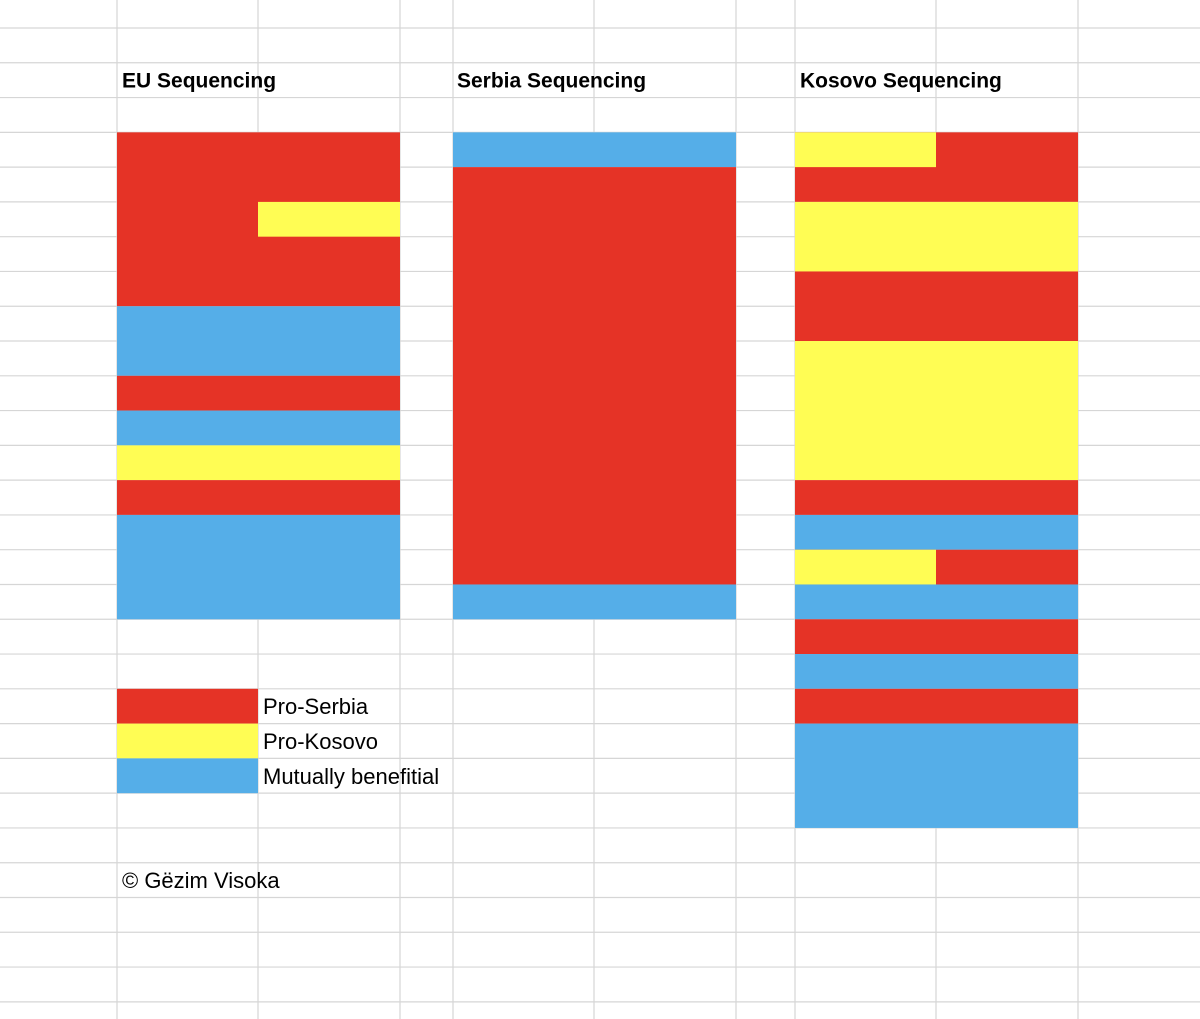 The image size is (1200, 1019). What do you see at coordinates (320, 741) in the screenshot?
I see `legend-label: Pro-Kosovo` at bounding box center [320, 741].